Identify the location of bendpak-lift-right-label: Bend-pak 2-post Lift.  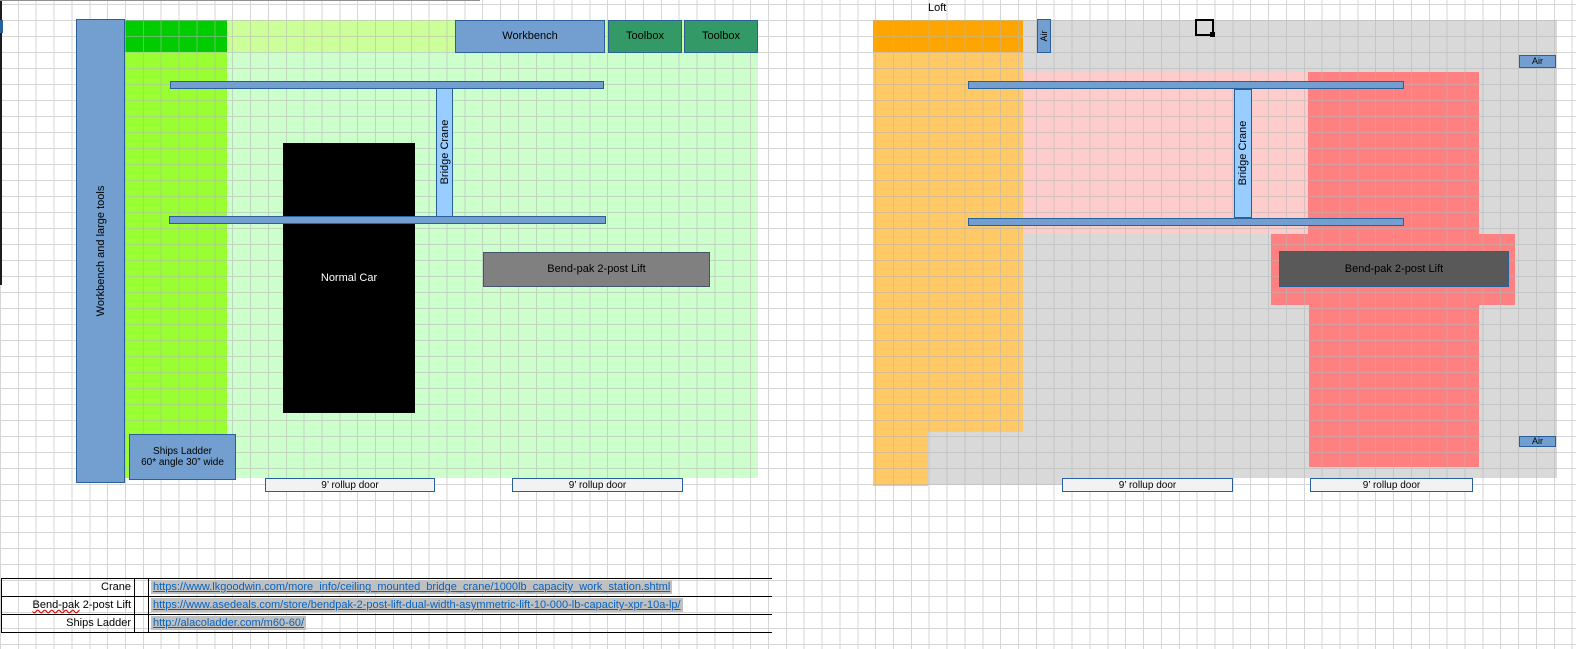
(1394, 268).